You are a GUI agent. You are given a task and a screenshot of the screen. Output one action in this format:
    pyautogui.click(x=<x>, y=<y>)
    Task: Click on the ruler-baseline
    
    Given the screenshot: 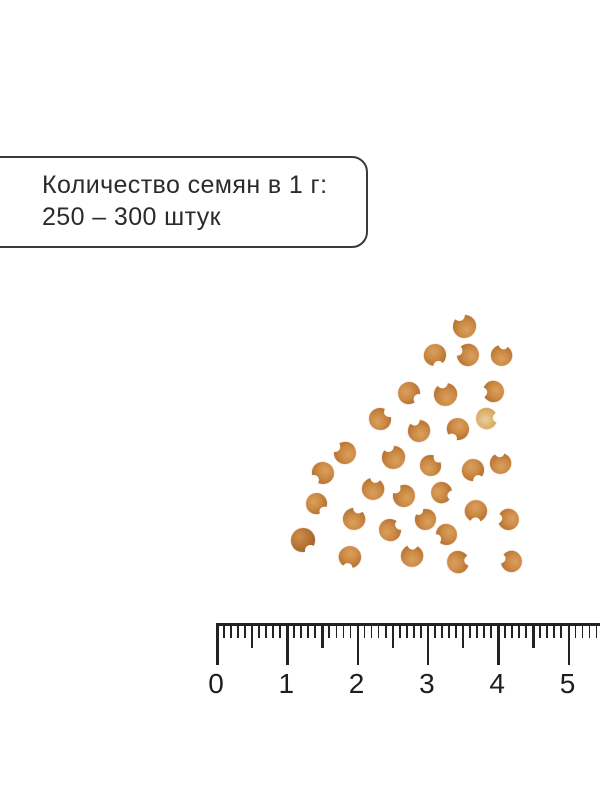 What is the action you would take?
    pyautogui.click(x=408, y=624)
    